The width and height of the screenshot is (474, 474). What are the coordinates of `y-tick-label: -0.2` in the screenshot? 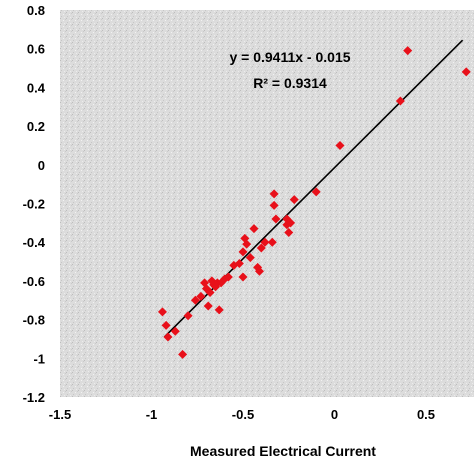 It's located at (34, 204).